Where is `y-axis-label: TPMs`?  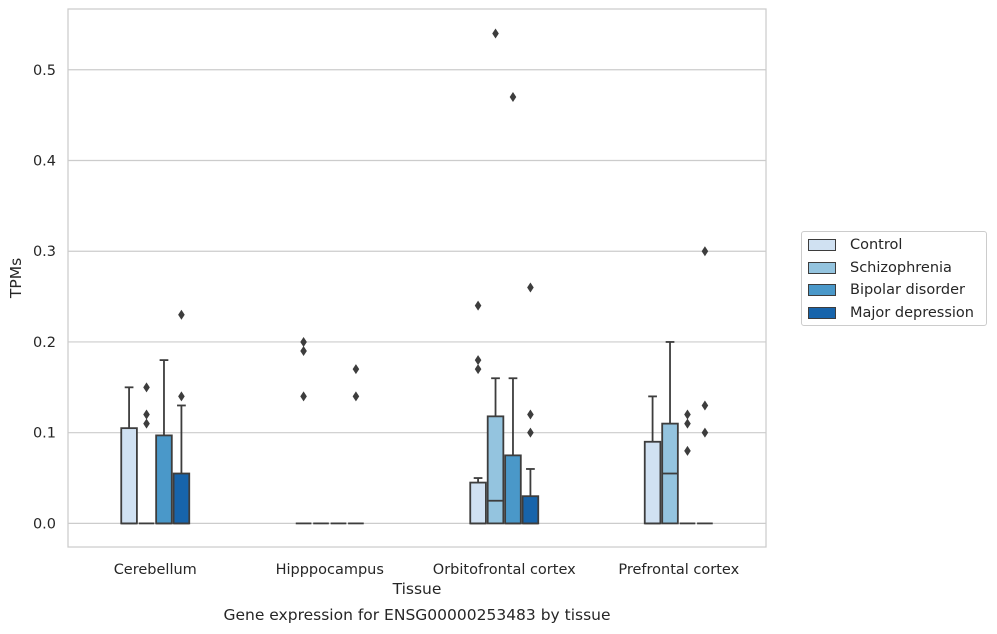
y-axis-label: TPMs is located at coordinates (16, 278).